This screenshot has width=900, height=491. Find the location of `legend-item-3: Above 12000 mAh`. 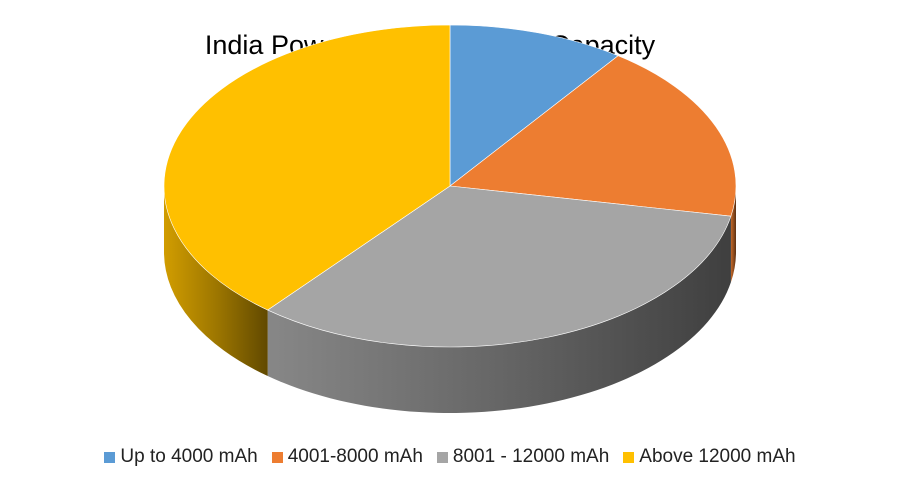

legend-item-3: Above 12000 mAh is located at coordinates (709, 457).